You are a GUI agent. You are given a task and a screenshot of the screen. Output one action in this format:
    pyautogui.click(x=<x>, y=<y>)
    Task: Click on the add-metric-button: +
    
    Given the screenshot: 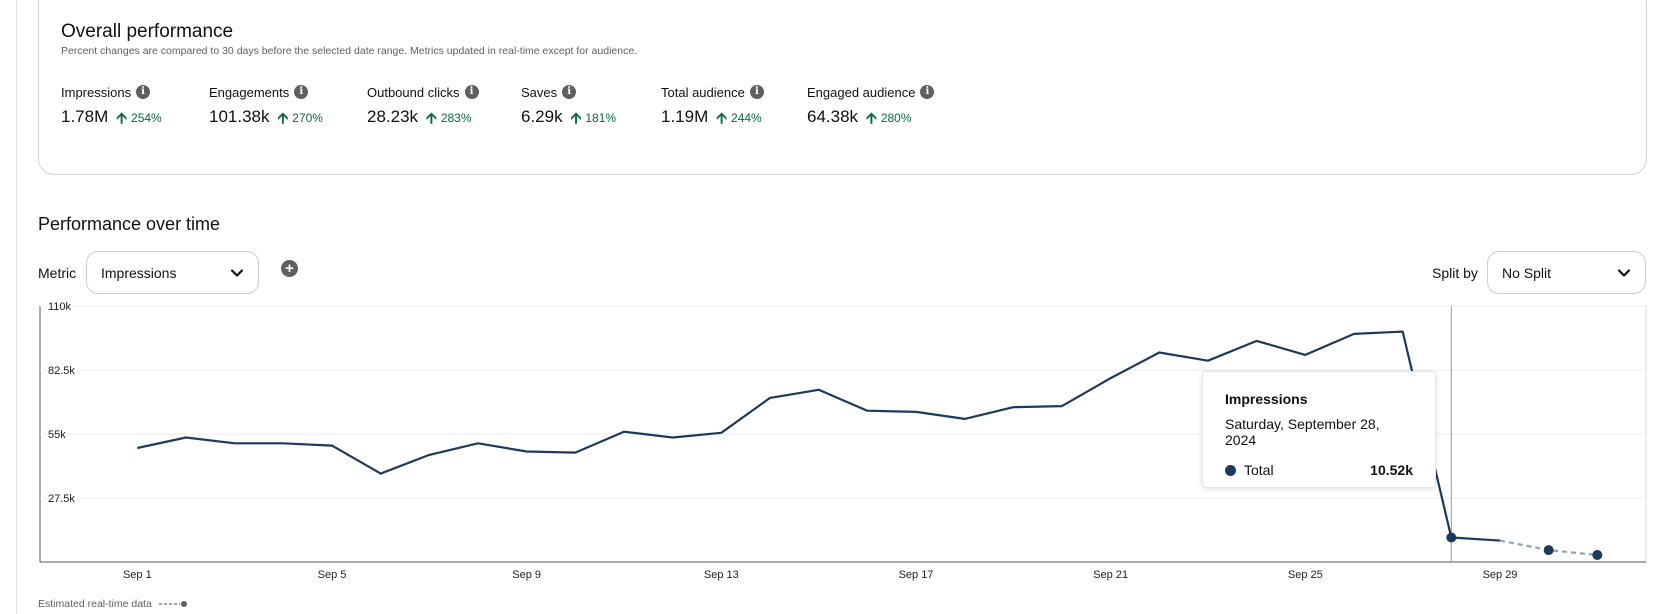 What is the action you would take?
    pyautogui.click(x=289, y=268)
    